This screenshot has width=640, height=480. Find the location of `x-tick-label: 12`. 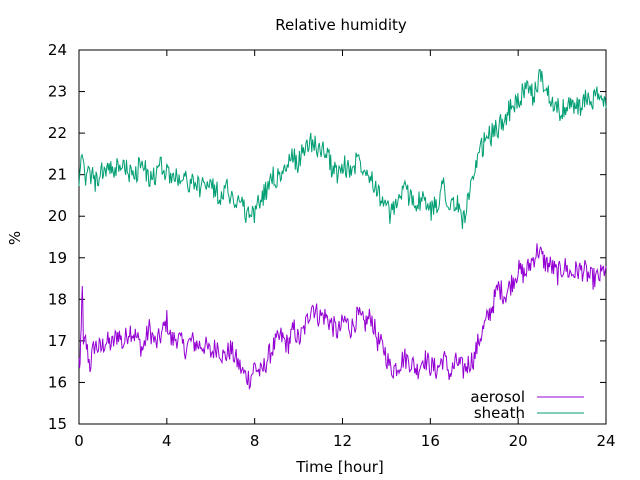

x-tick-label: 12 is located at coordinates (342, 441).